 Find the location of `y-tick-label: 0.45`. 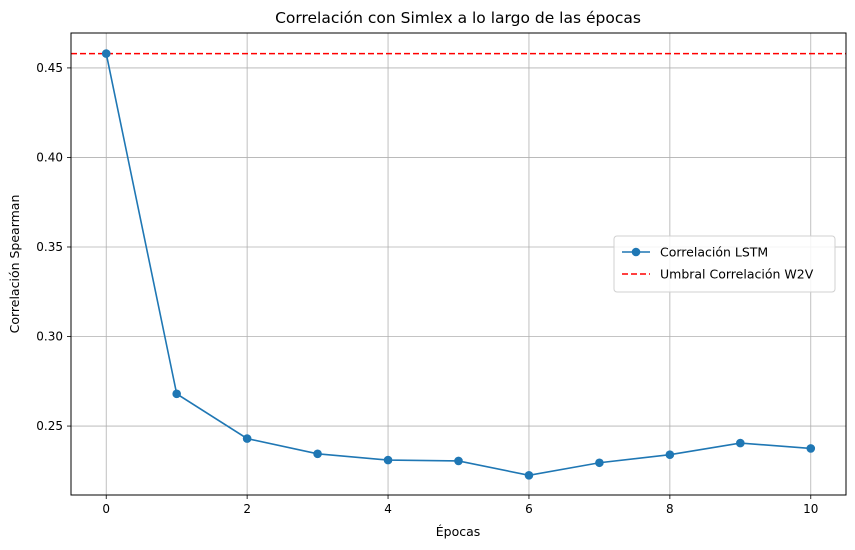

y-tick-label: 0.45 is located at coordinates (49, 68).